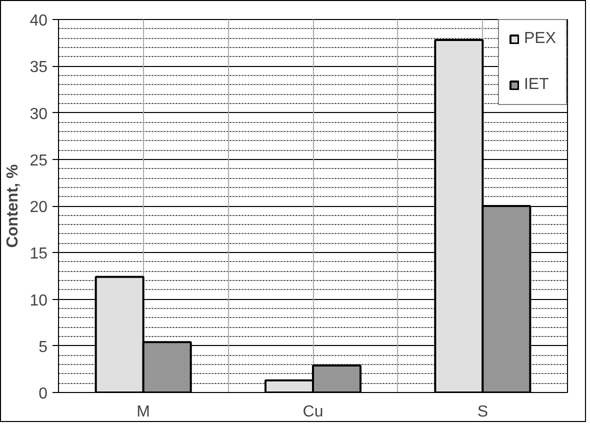 This screenshot has width=590, height=426. What do you see at coordinates (39, 301) in the screenshot?
I see `y-tick-label: 10` at bounding box center [39, 301].